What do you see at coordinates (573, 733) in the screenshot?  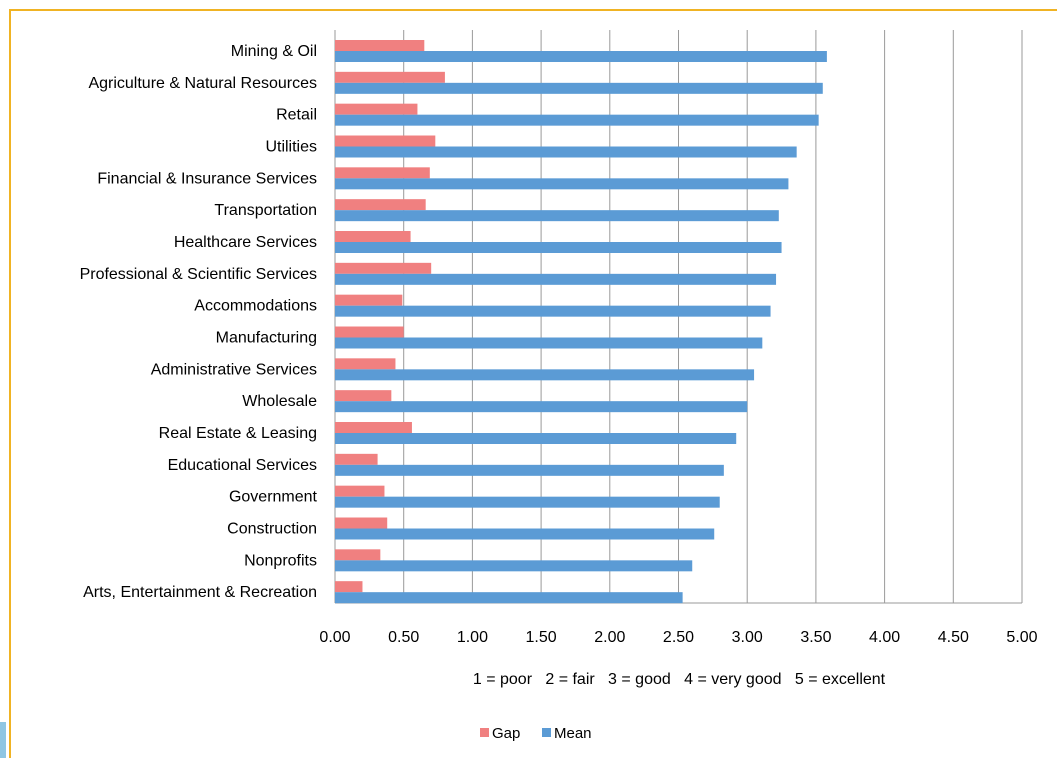 I see `legend-label: Mean` at bounding box center [573, 733].